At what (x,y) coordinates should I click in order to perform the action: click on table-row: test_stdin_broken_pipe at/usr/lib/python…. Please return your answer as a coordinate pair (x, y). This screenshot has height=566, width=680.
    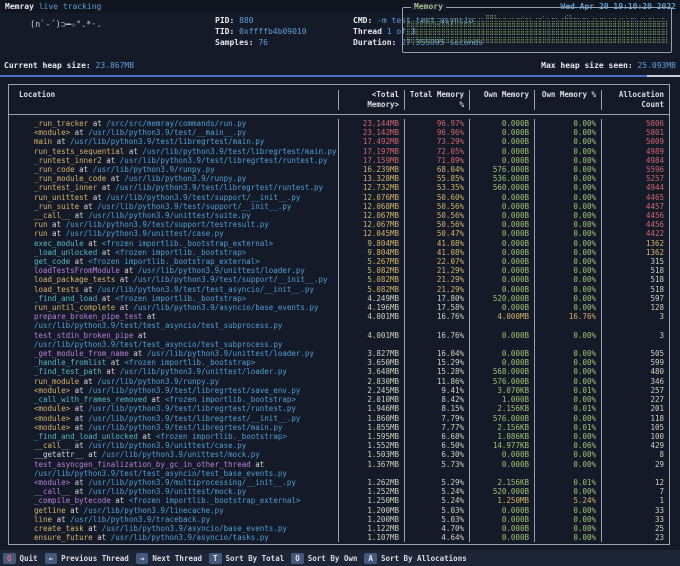
    Looking at the image, I should click on (339, 340).